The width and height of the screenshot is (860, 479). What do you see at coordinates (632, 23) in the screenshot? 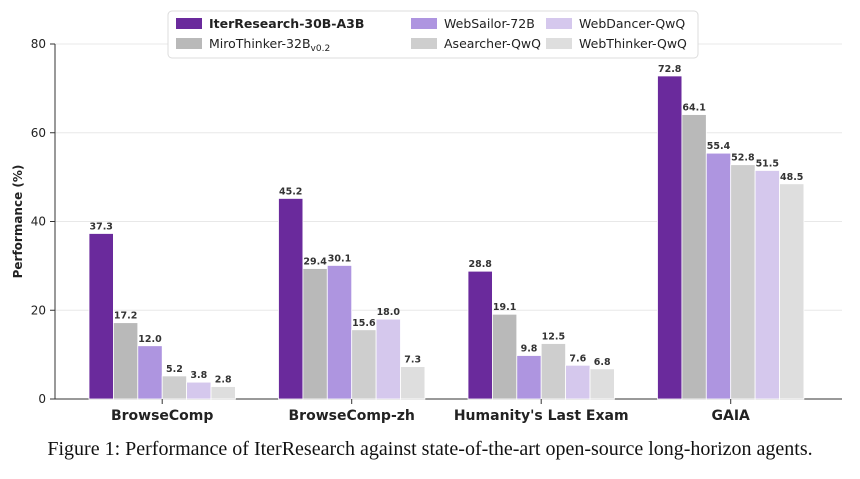
I see `legend-entry: WebDancer-QwQ` at bounding box center [632, 23].